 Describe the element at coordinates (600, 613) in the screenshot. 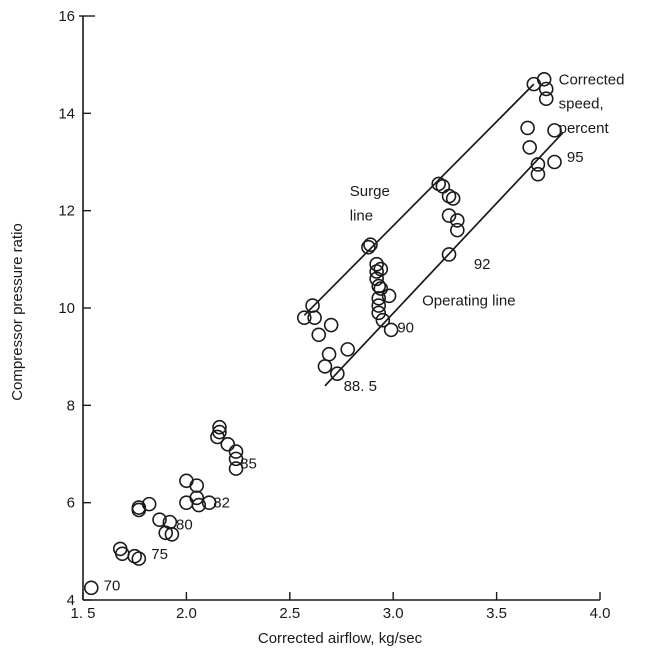

I see `x-tick-label: 4.0` at that location.